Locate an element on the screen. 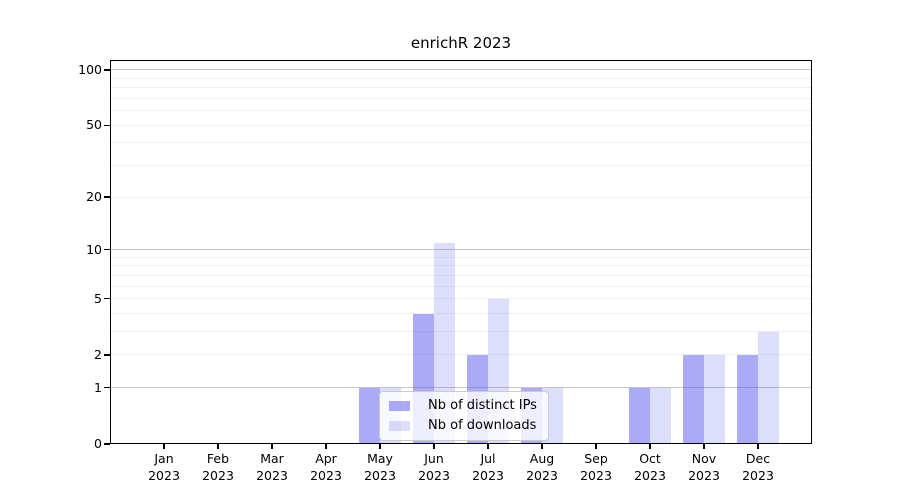  x-tick-mark-mar-2023 is located at coordinates (272, 446).